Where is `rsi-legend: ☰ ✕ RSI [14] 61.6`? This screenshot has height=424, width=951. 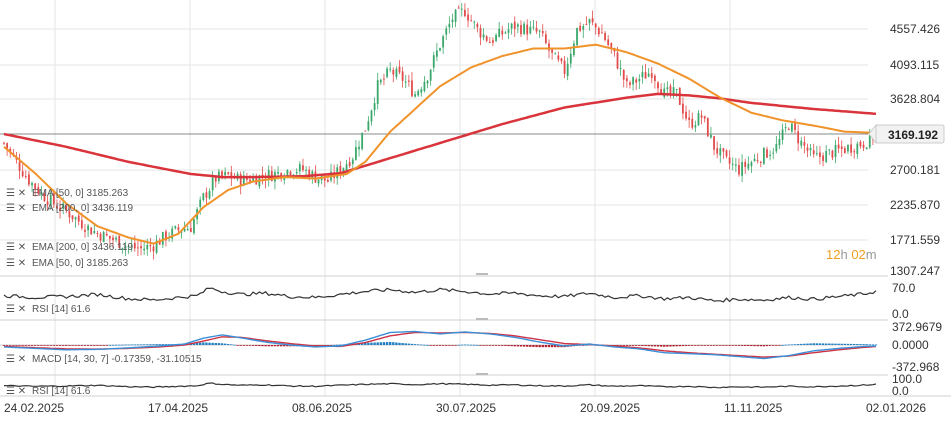 rsi-legend: ☰ ✕ RSI [14] 61.6 is located at coordinates (48, 309).